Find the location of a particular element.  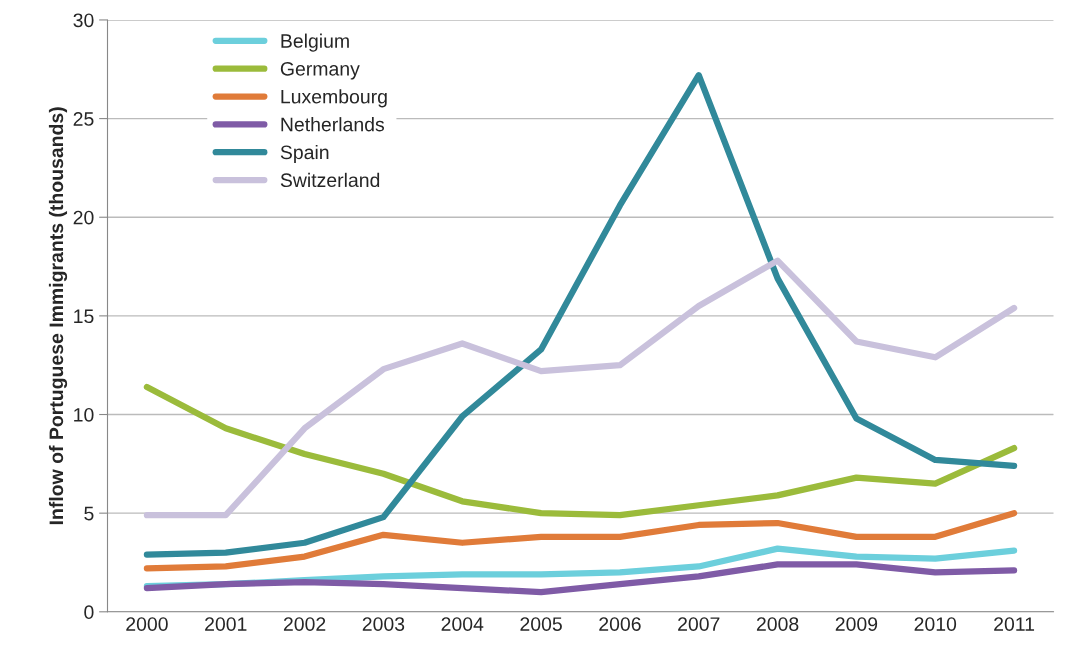

x-tick-label: 2007 is located at coordinates (699, 624).